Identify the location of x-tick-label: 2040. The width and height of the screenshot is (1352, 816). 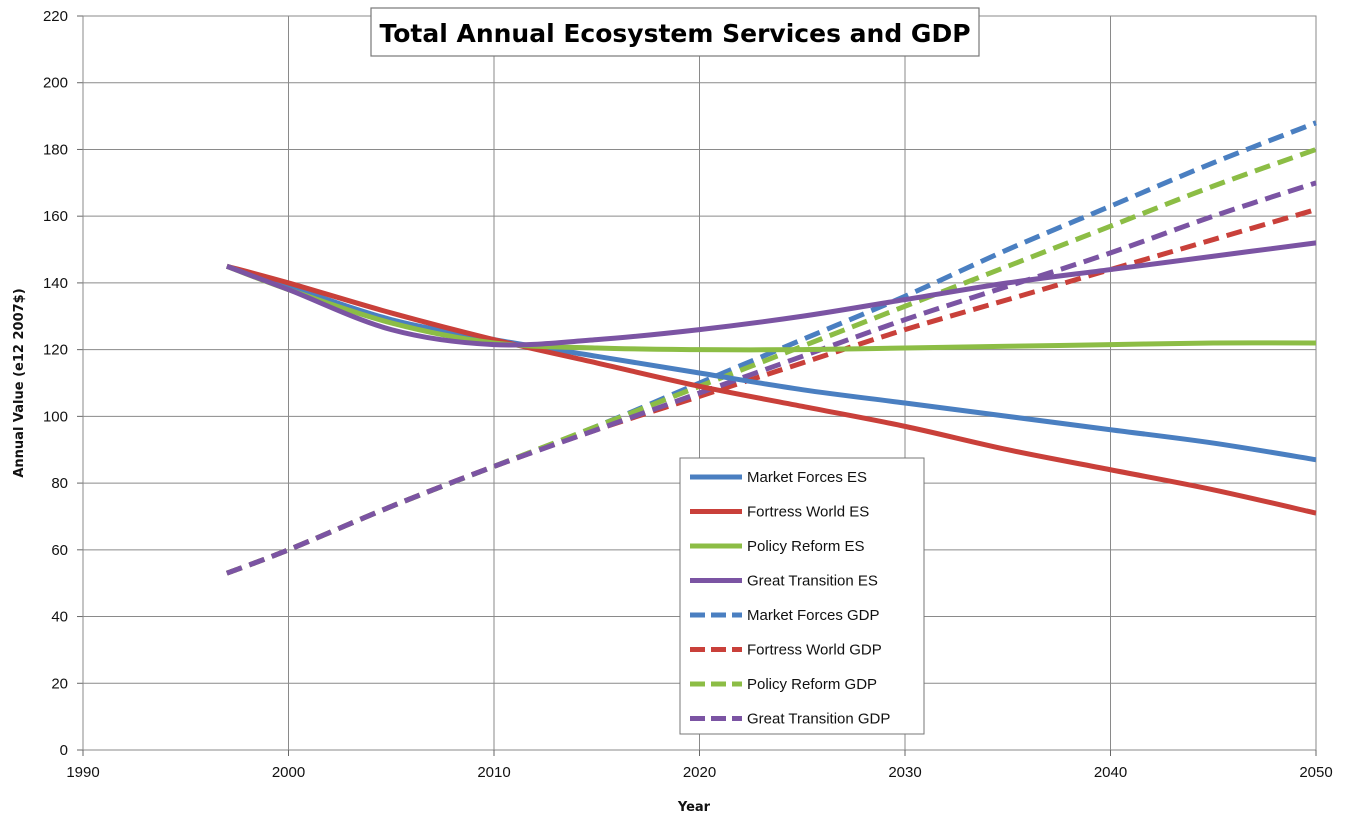
(1110, 772).